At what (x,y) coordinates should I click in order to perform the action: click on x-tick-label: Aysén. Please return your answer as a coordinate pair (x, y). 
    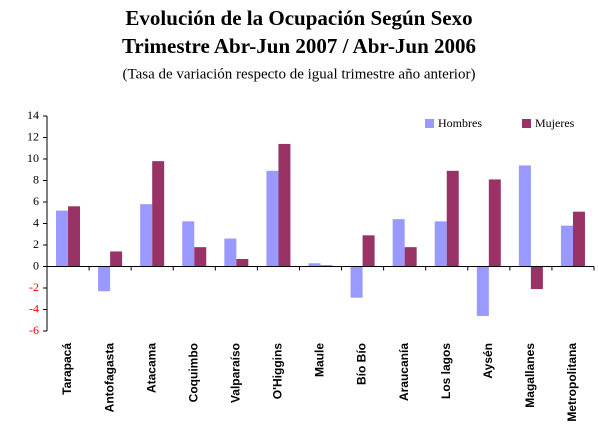
    Looking at the image, I should click on (488, 361).